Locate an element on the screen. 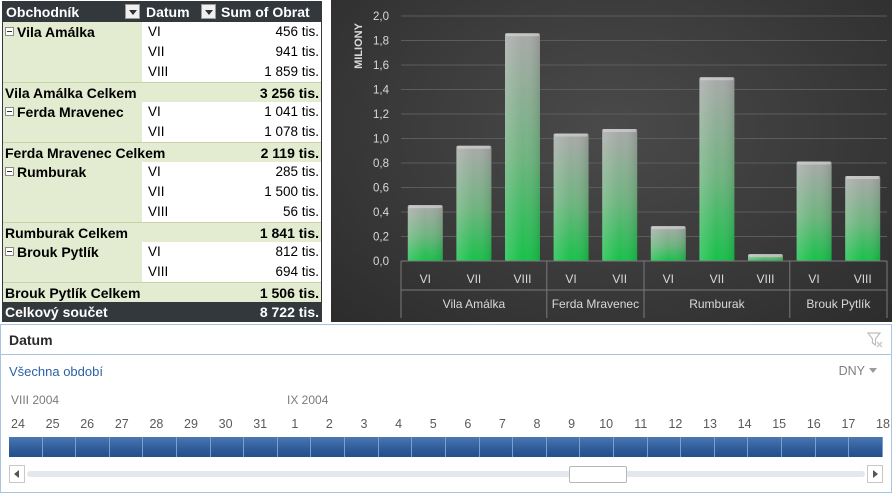  group-rumburak: Rumburak is located at coordinates (73, 192).